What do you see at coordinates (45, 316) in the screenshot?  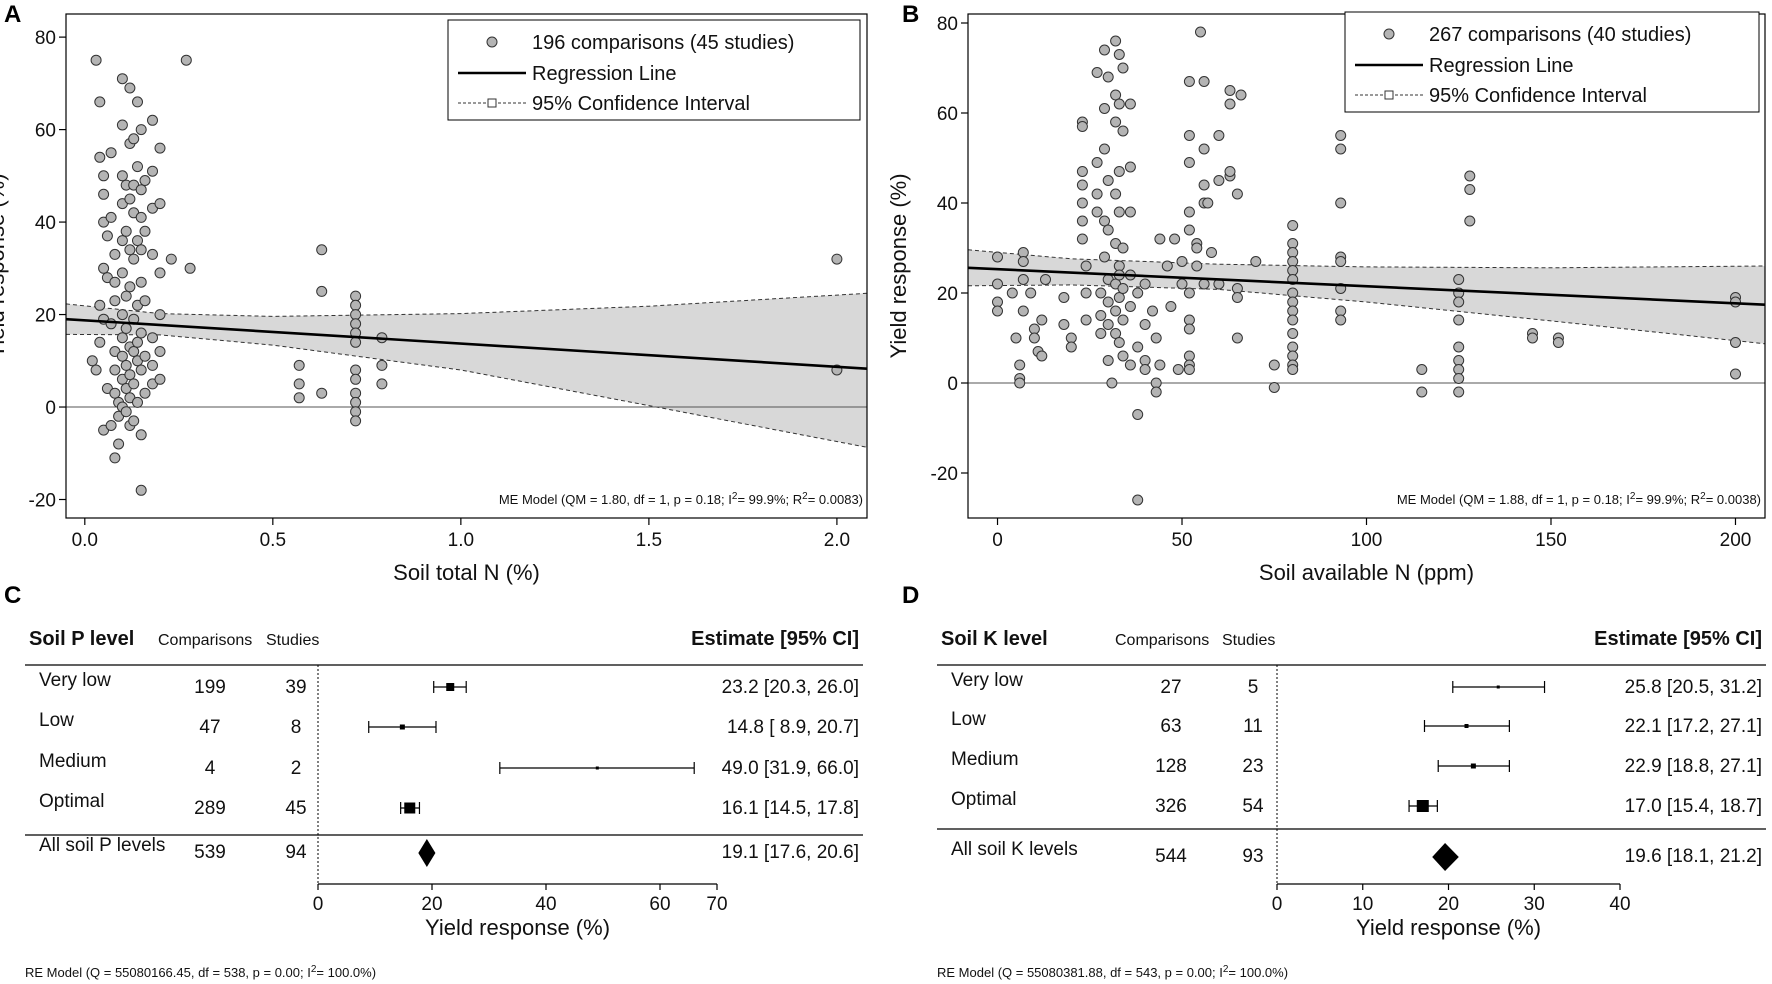 I see `y-tick-label: 20` at bounding box center [45, 316].